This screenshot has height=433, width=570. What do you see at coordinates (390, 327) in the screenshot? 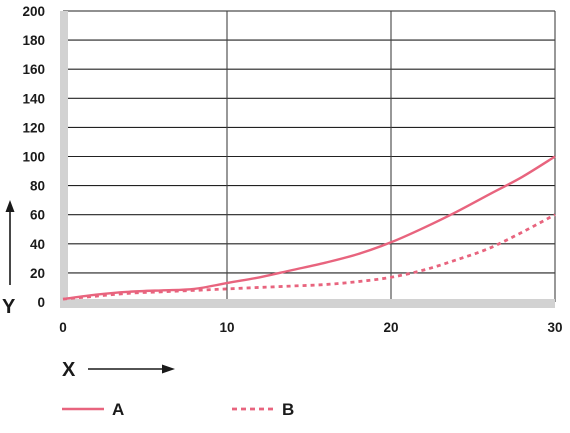
I see `x-tick-label-2: 20` at bounding box center [390, 327].